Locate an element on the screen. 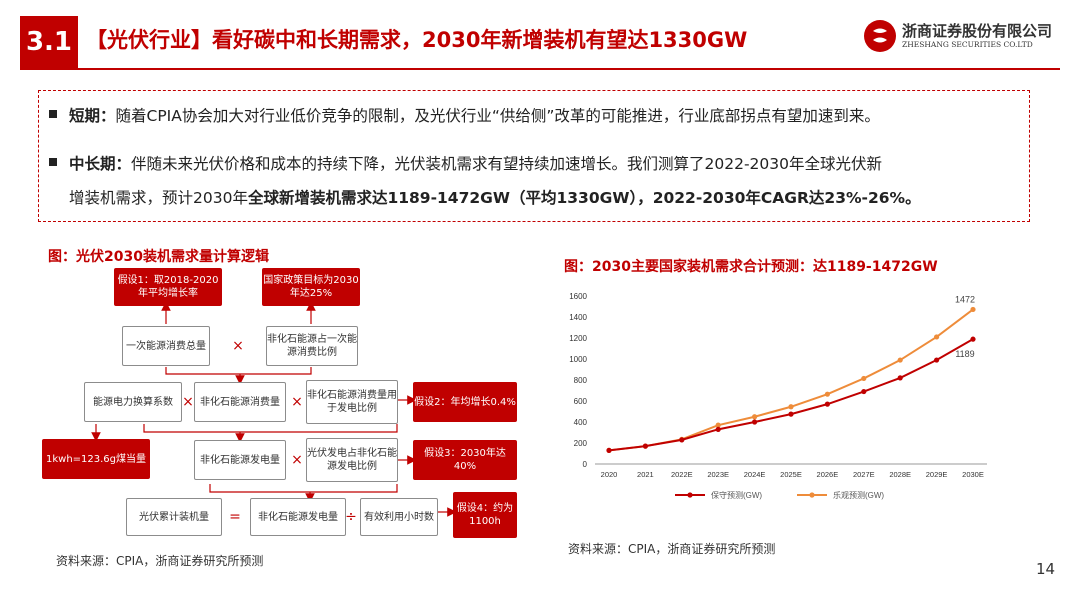  node-primary-energy: 一次能源消费总量 is located at coordinates (166, 346).